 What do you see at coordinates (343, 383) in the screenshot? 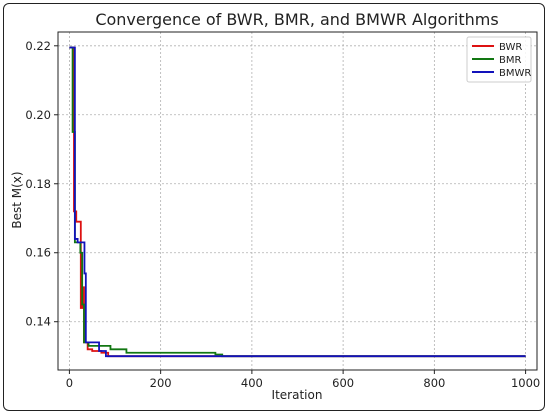
I see `x-tick-label: 600` at bounding box center [343, 383].